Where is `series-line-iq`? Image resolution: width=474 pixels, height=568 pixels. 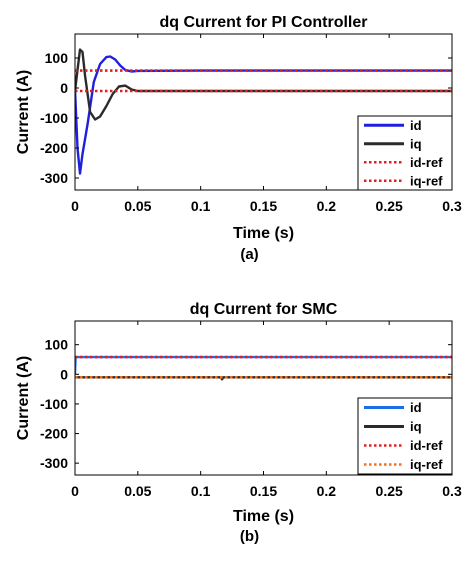 series-line-iq is located at coordinates (263, 84).